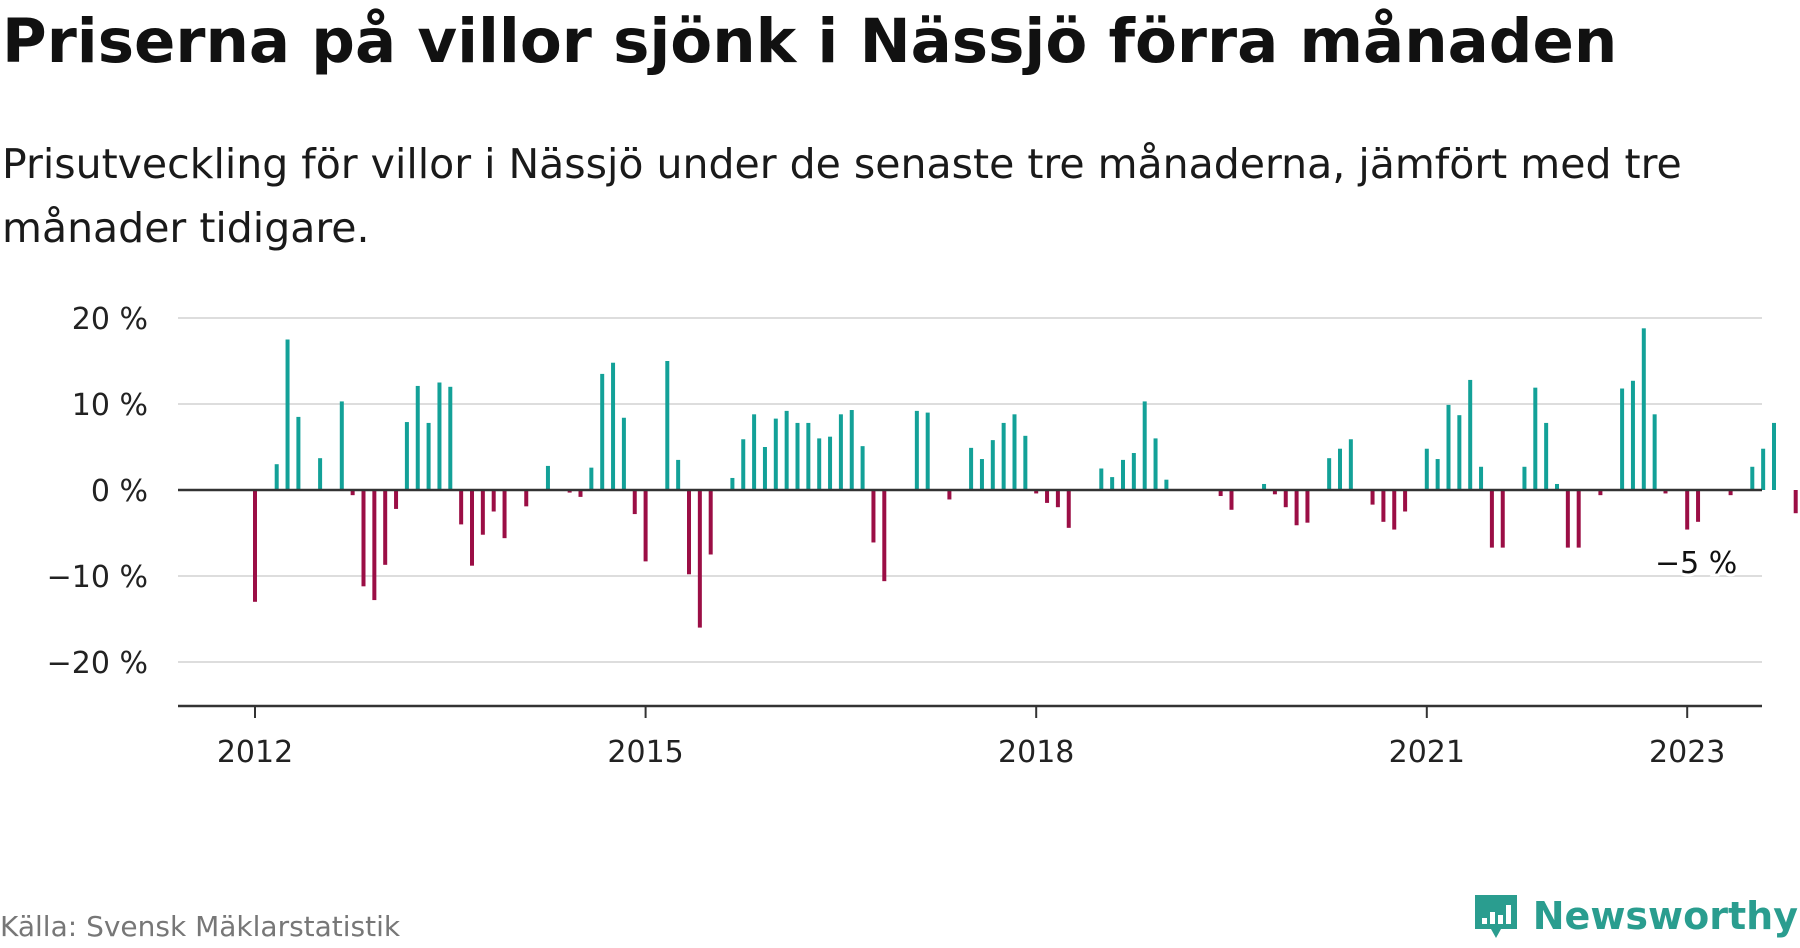 This screenshot has width=1800, height=948. What do you see at coordinates (110, 319) in the screenshot?
I see `y-tick-label: 20 %` at bounding box center [110, 319].